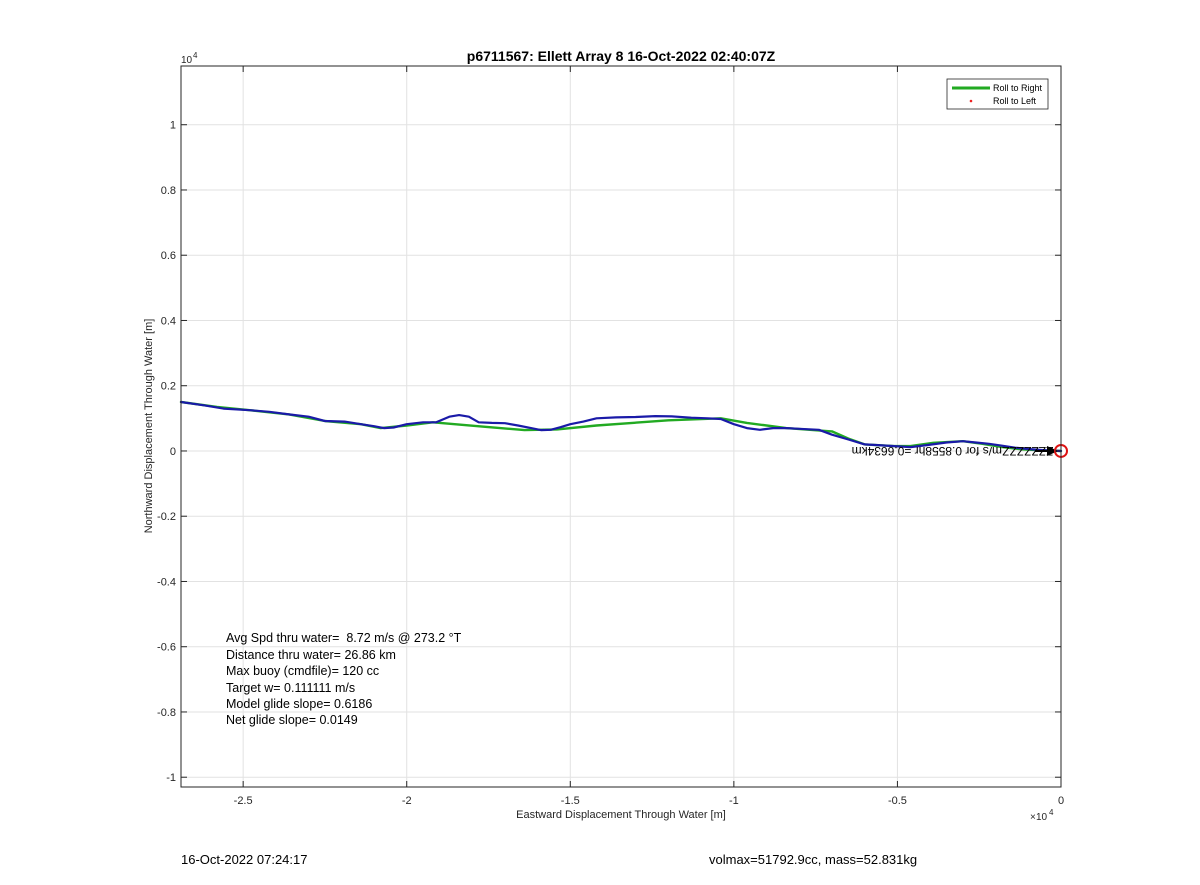  What do you see at coordinates (173, 452) in the screenshot?
I see `y-tick-label: 0` at bounding box center [173, 452].